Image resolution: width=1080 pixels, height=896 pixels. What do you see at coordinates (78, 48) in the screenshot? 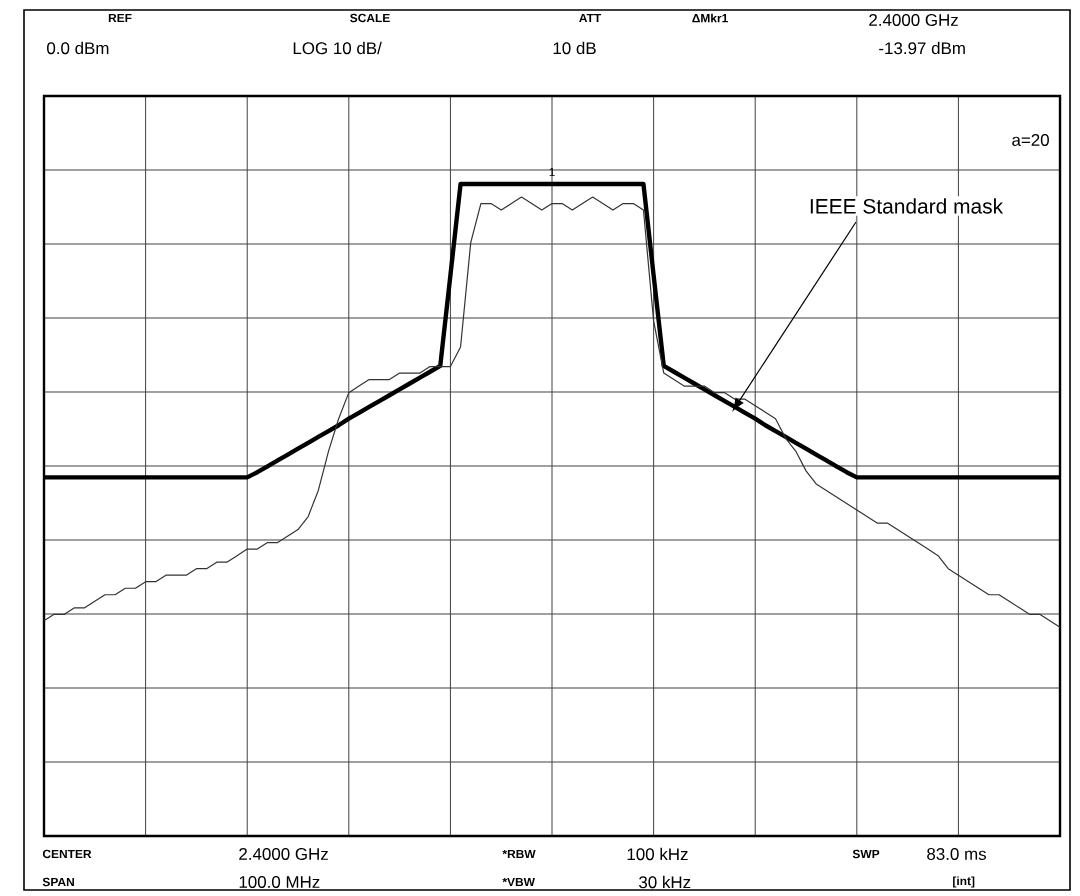
I see `text: 0.0 dBm` at bounding box center [78, 48].